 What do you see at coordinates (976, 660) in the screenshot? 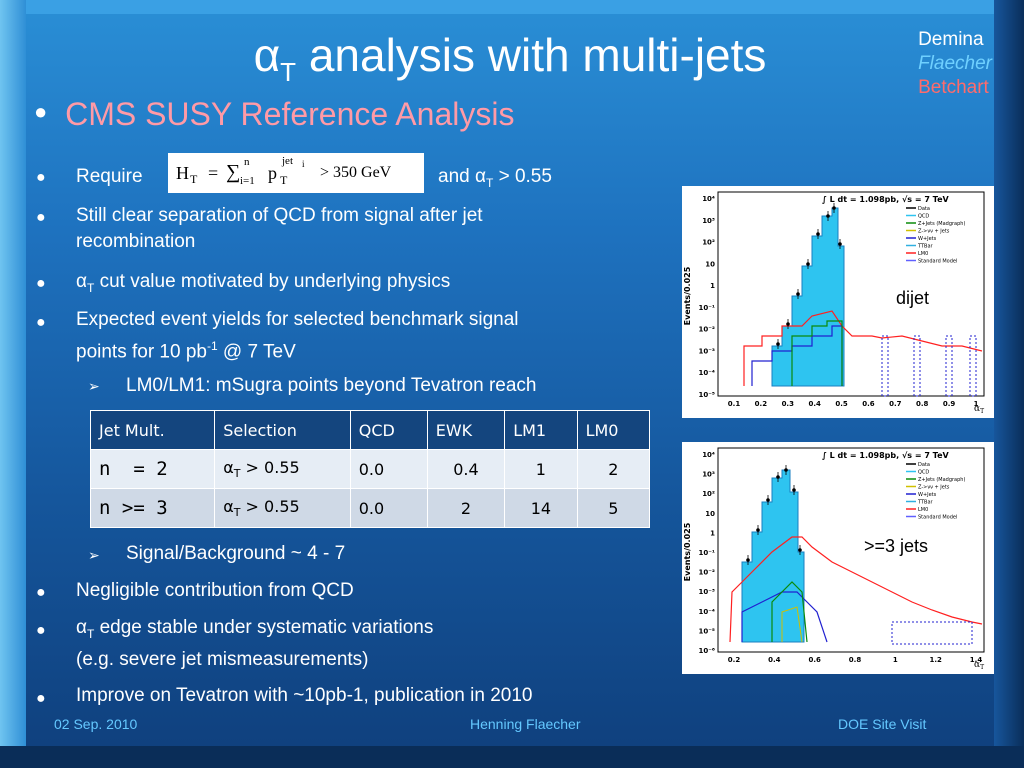
I see `x-tick-label: 1.4` at bounding box center [976, 660].